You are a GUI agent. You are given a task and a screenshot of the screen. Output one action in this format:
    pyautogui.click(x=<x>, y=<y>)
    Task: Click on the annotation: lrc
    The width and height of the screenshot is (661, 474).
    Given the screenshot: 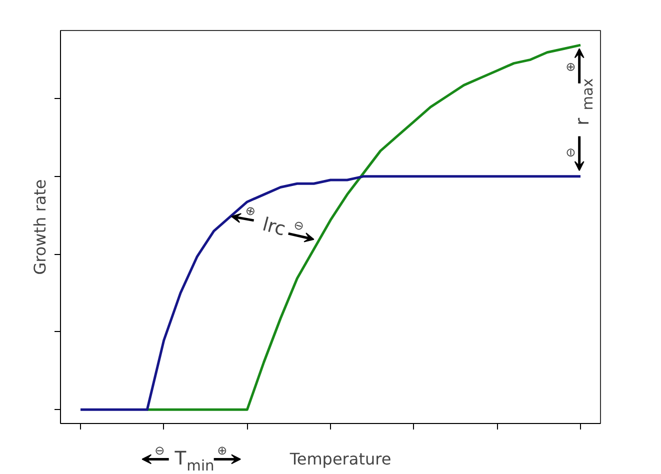 What is the action you would take?
    pyautogui.click(x=274, y=227)
    